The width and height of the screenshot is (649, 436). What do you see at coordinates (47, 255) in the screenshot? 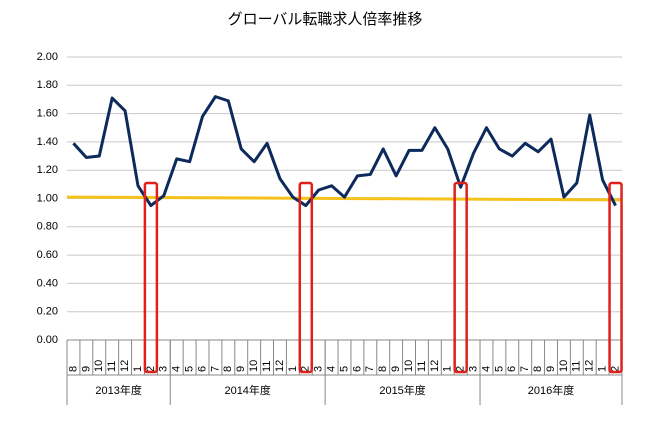
I see `y-tick-label: 0.60` at bounding box center [47, 255].